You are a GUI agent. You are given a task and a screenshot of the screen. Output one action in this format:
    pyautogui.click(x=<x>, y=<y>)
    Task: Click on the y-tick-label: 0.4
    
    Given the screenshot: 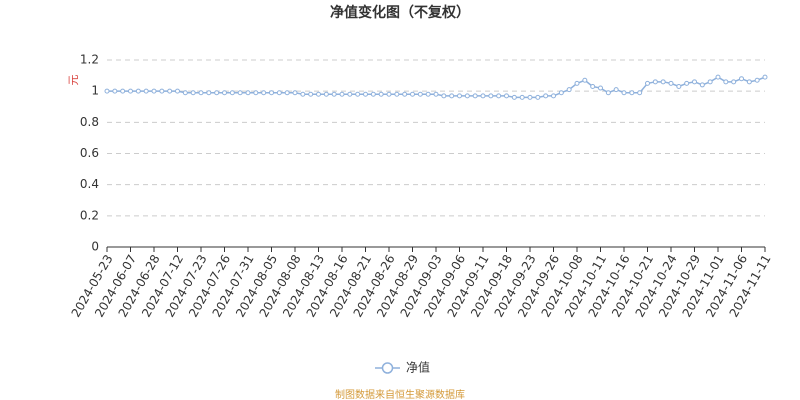 What is the action you would take?
    pyautogui.click(x=89, y=184)
    